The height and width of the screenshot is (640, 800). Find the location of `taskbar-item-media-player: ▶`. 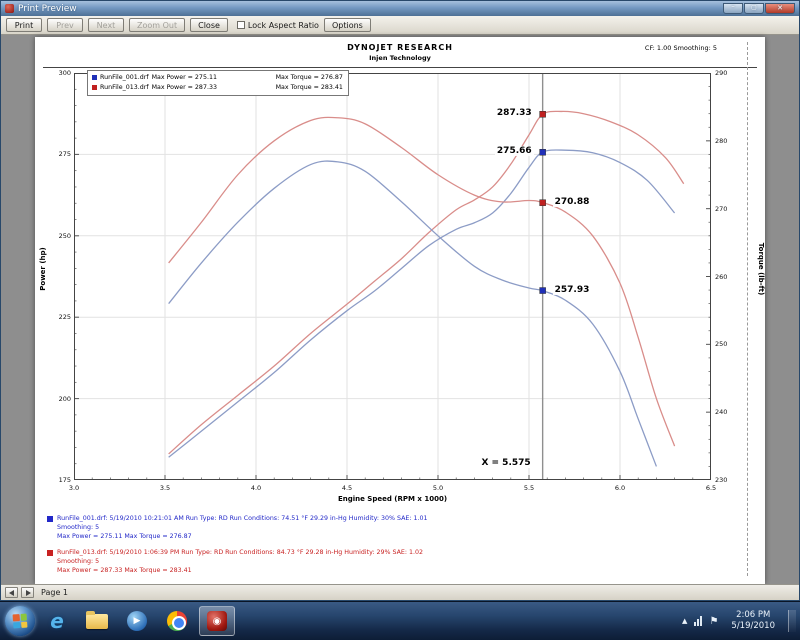

taskbar-item-media-player: ▶ is located at coordinates (137, 621).